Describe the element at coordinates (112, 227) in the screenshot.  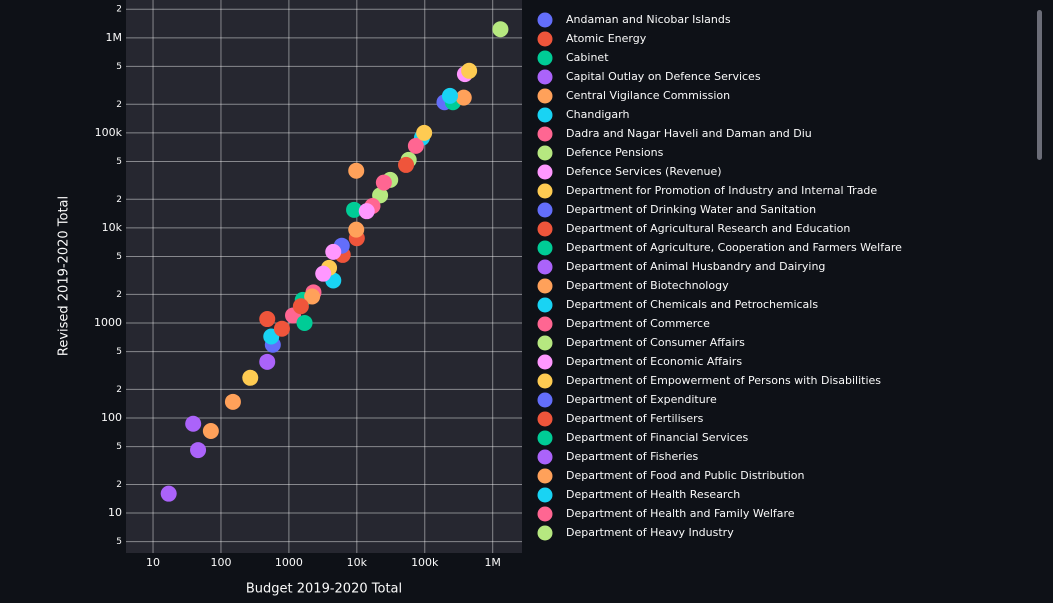
I see `y-tick-label: 10k` at that location.